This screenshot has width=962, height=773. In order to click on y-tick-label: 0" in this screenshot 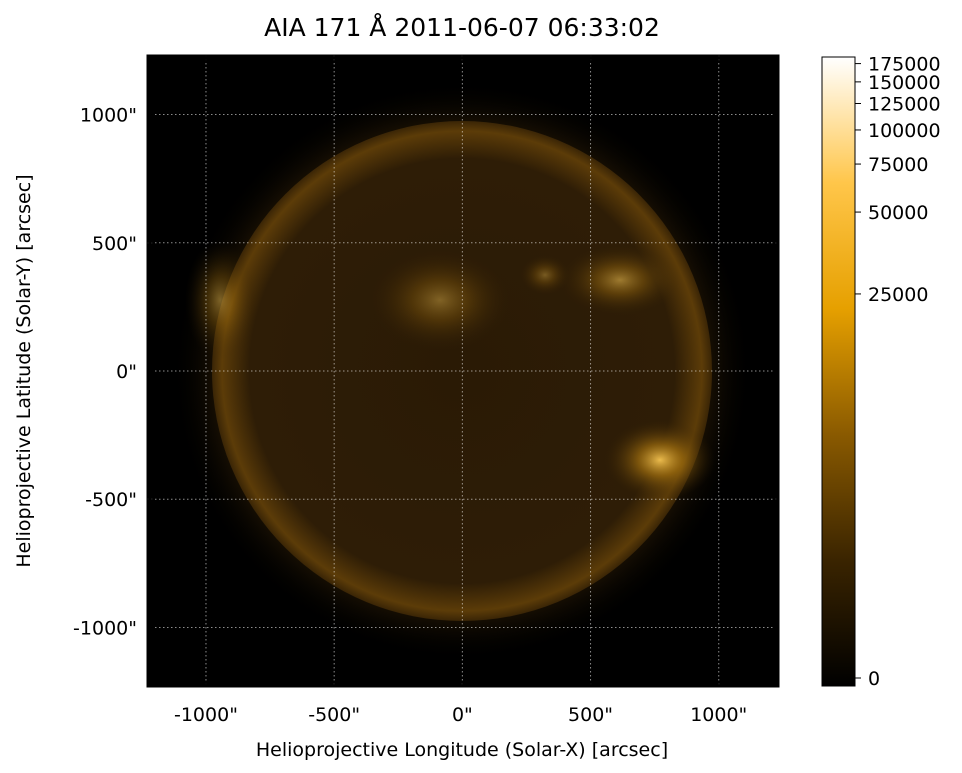, I will do `click(126, 372)`.